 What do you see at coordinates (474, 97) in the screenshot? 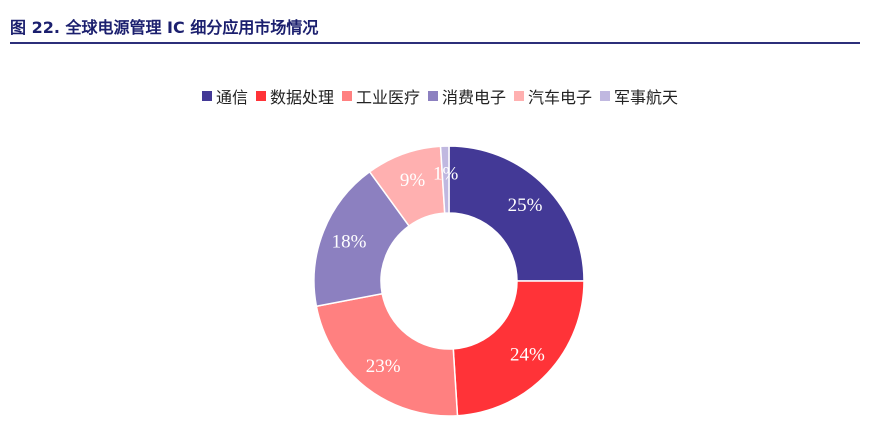
I see `legend-label: 消费电子` at bounding box center [474, 97].